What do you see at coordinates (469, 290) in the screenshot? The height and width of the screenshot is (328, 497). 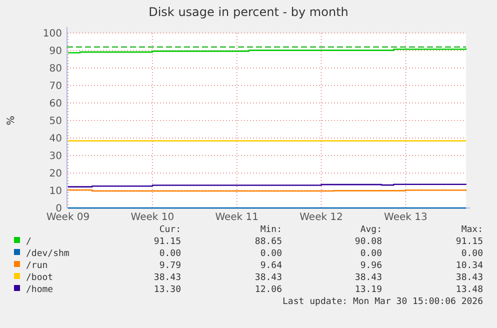 I see `text: 13.48` at bounding box center [469, 290].